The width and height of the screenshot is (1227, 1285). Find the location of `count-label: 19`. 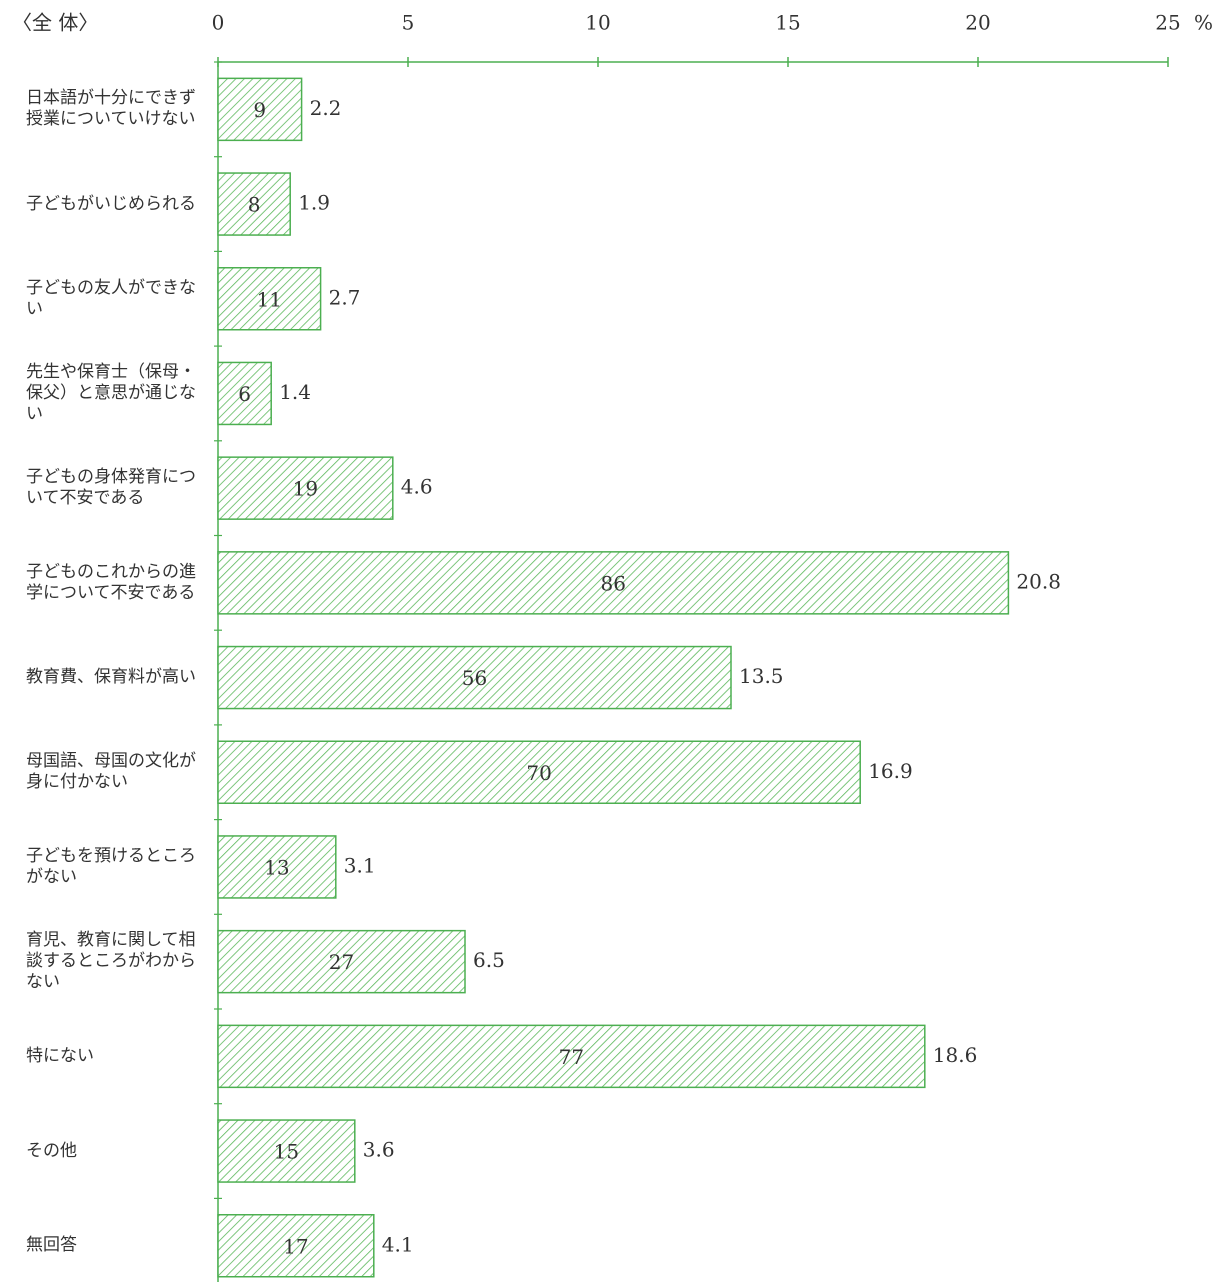

count-label: 19 is located at coordinates (305, 489).